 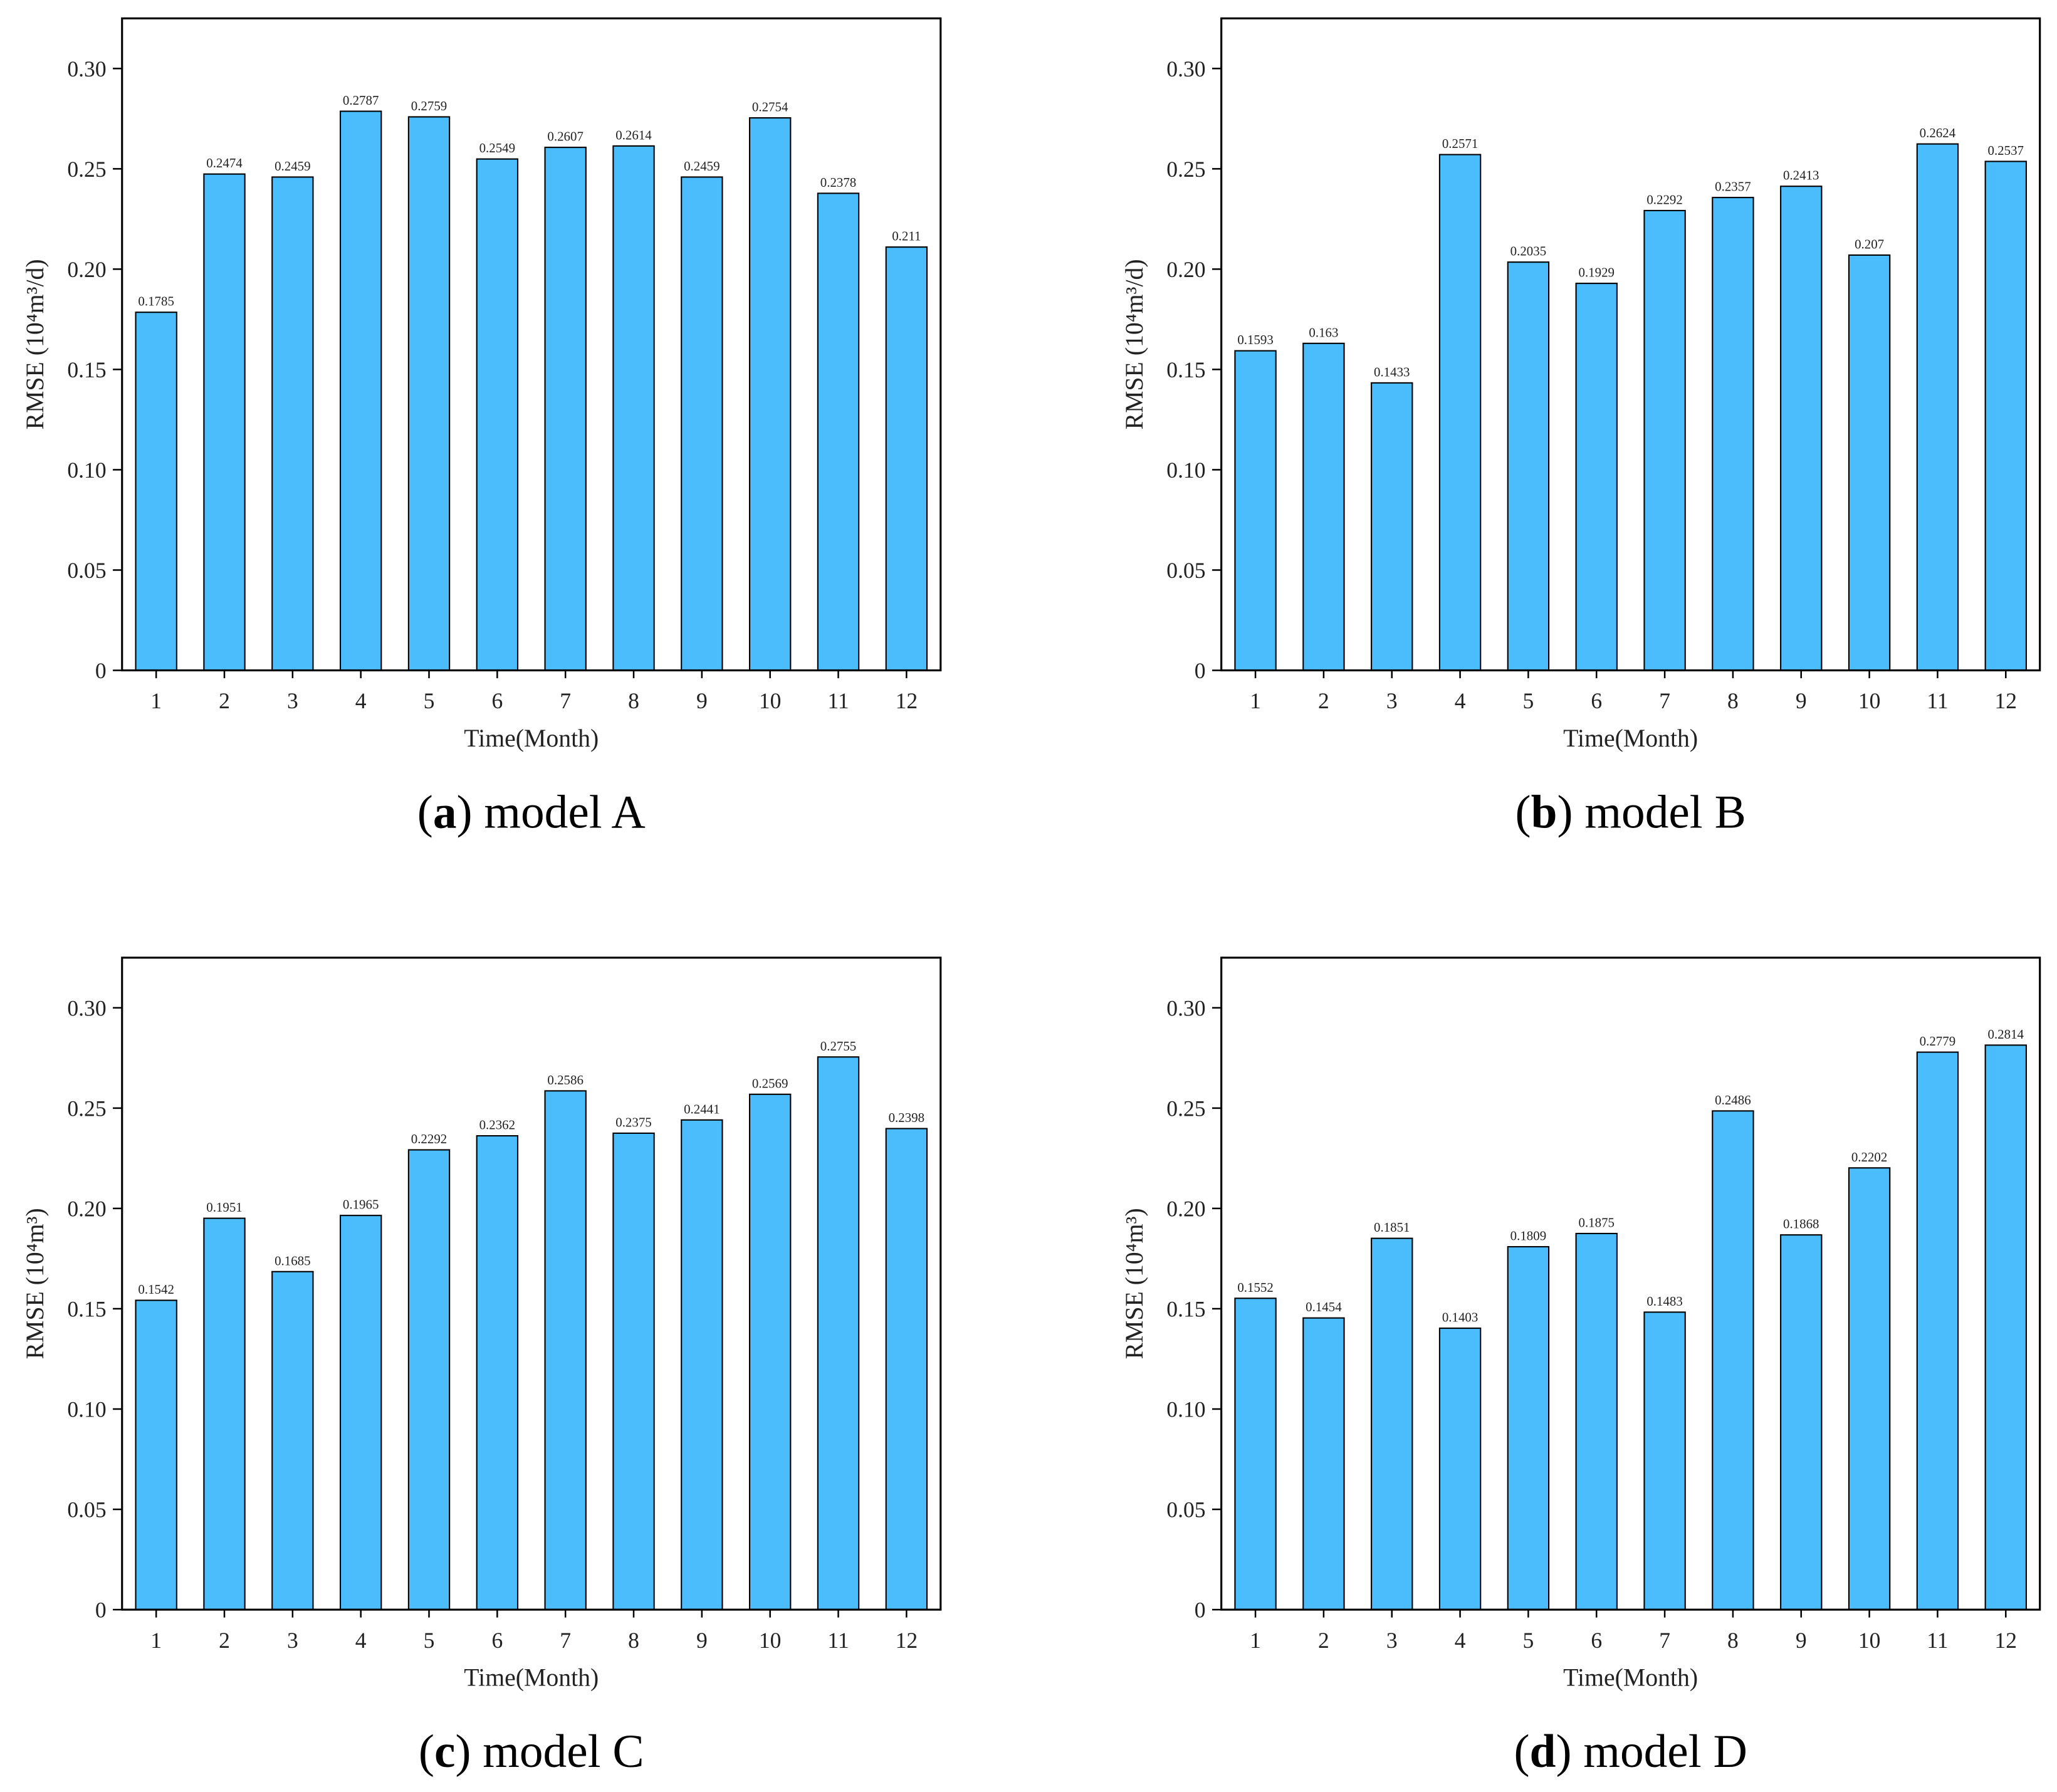 What do you see at coordinates (1651, 813) in the screenshot?
I see `caption-part: ) model B` at bounding box center [1651, 813].